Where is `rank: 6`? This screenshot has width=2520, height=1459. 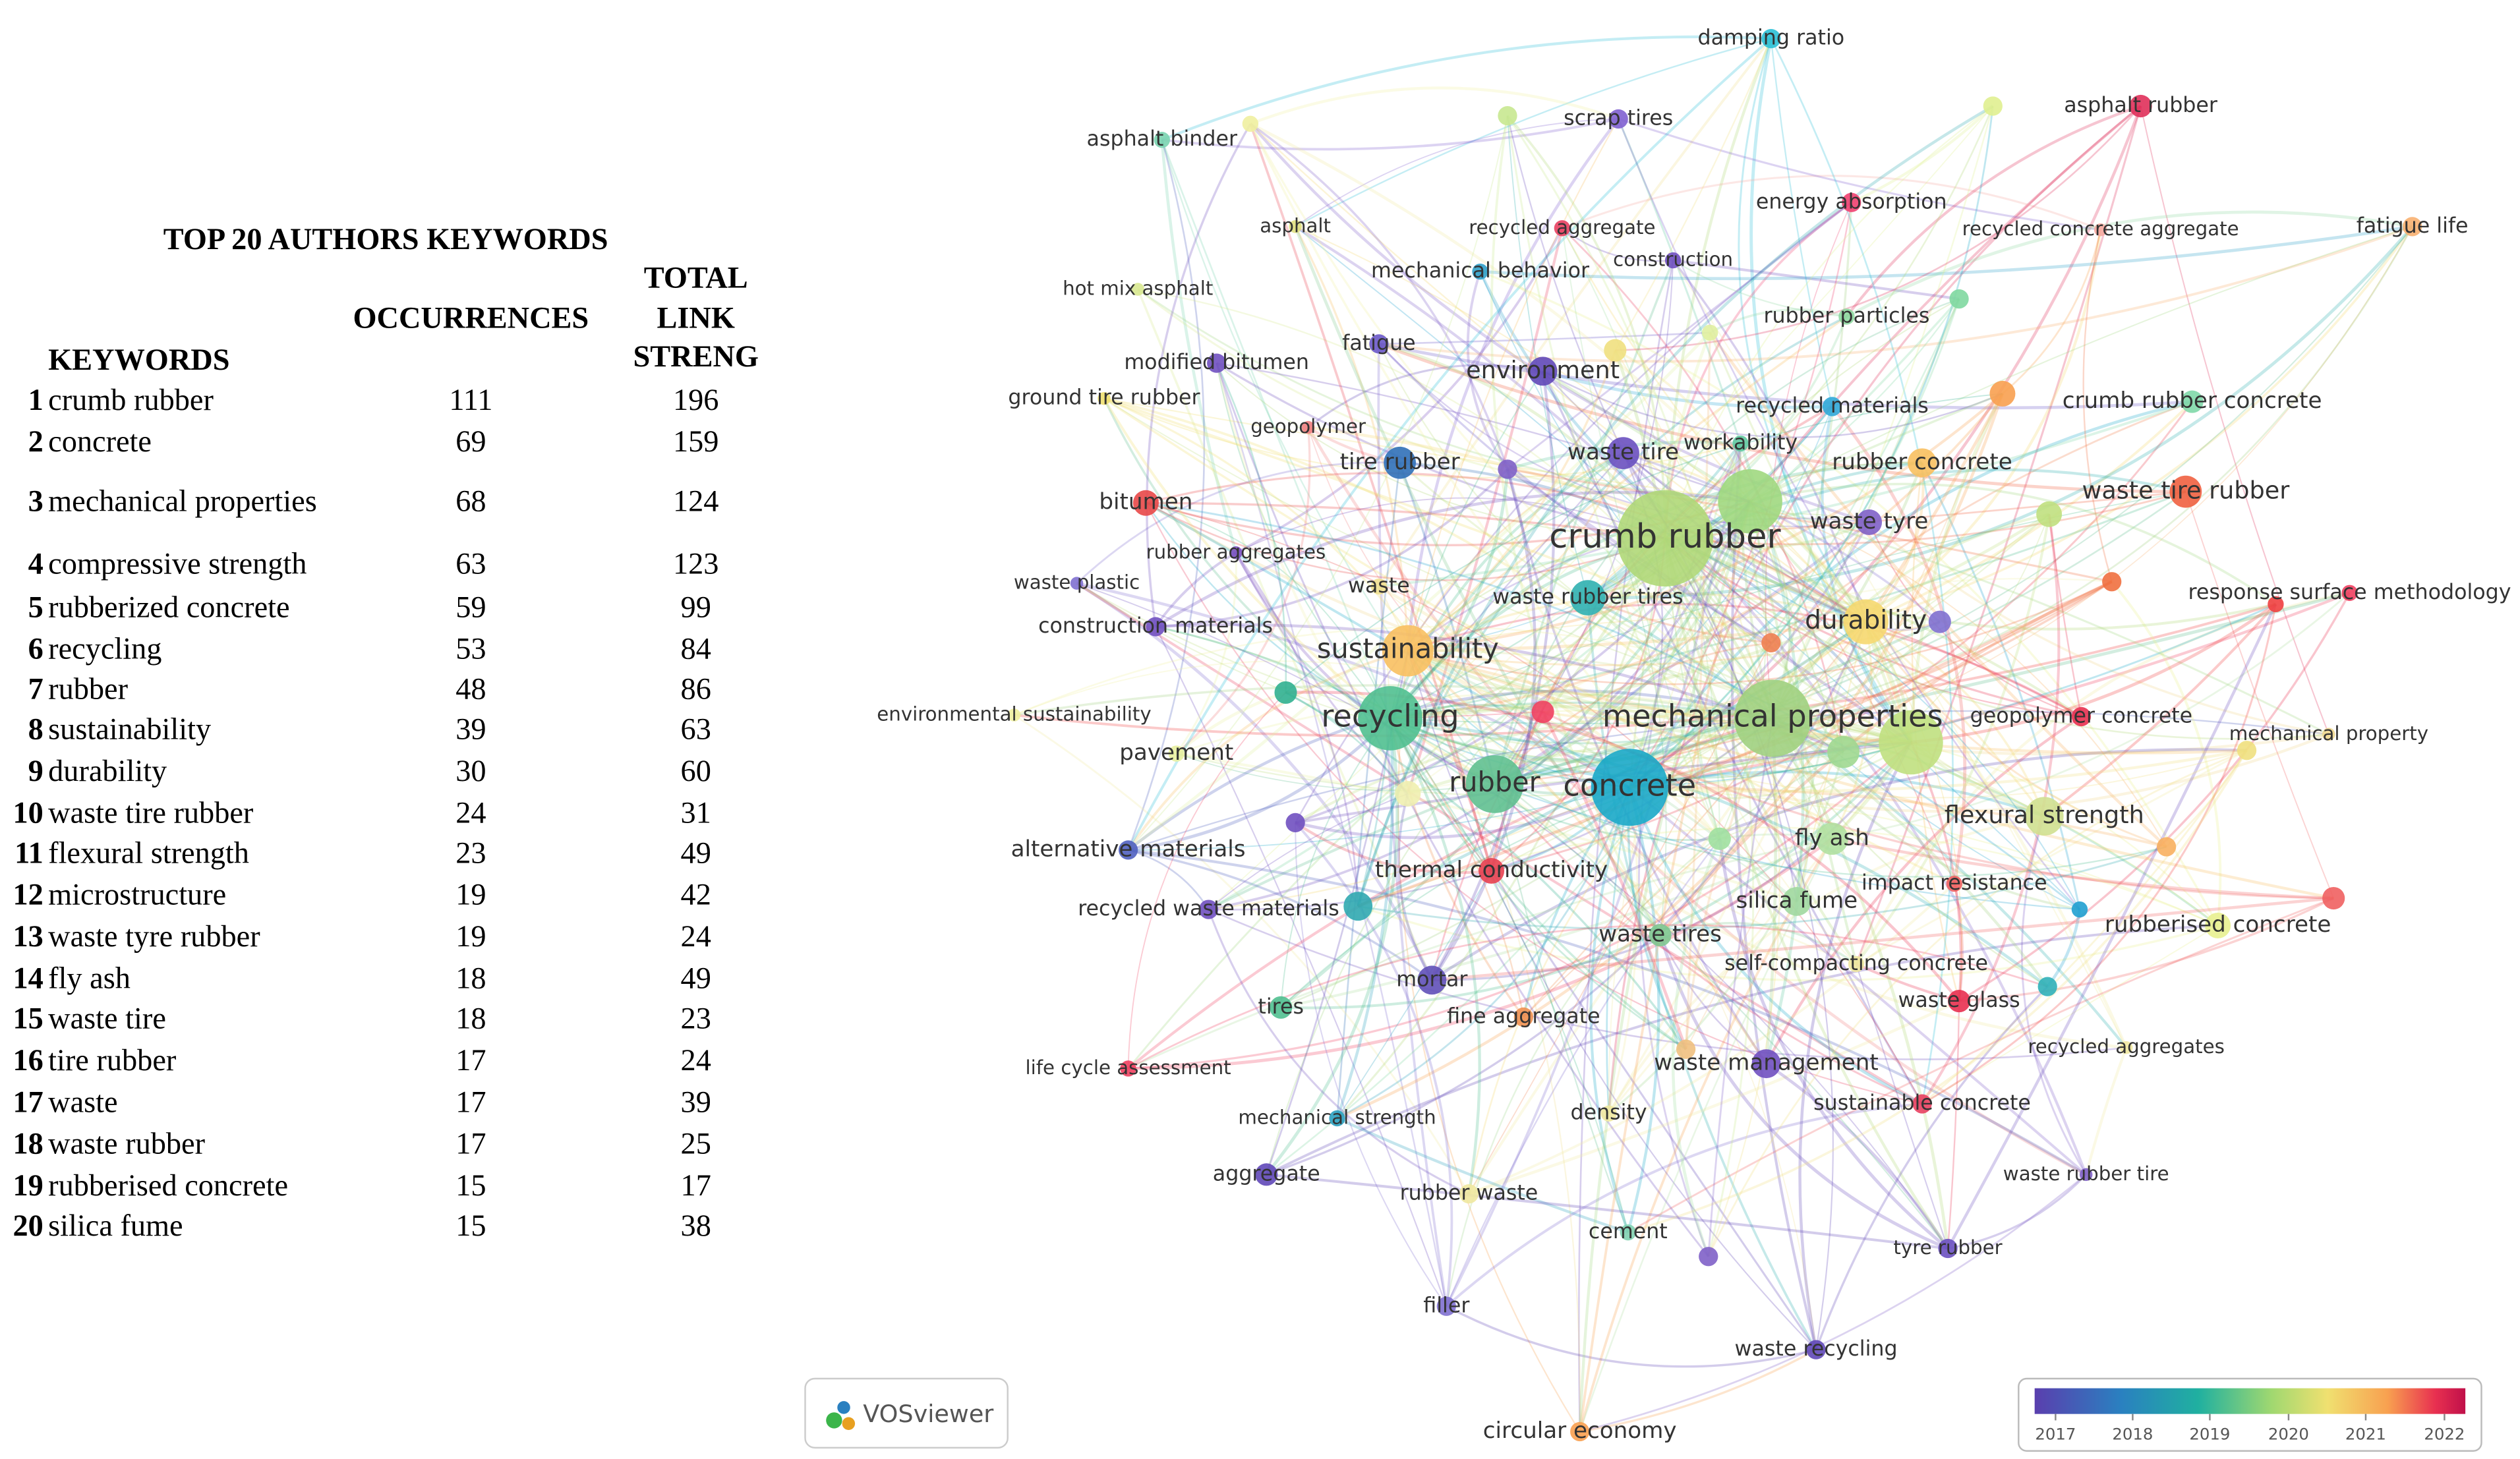
rank: 6 is located at coordinates (36, 649).